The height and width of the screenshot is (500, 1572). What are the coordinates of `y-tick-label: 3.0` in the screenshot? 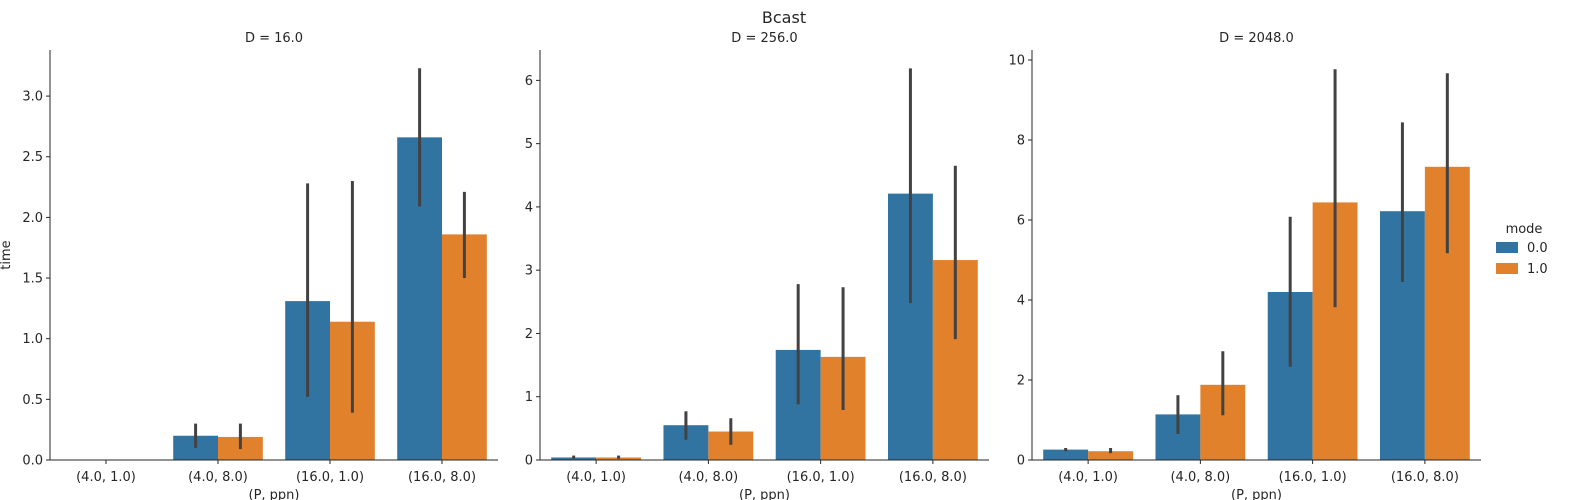 It's located at (32, 97).